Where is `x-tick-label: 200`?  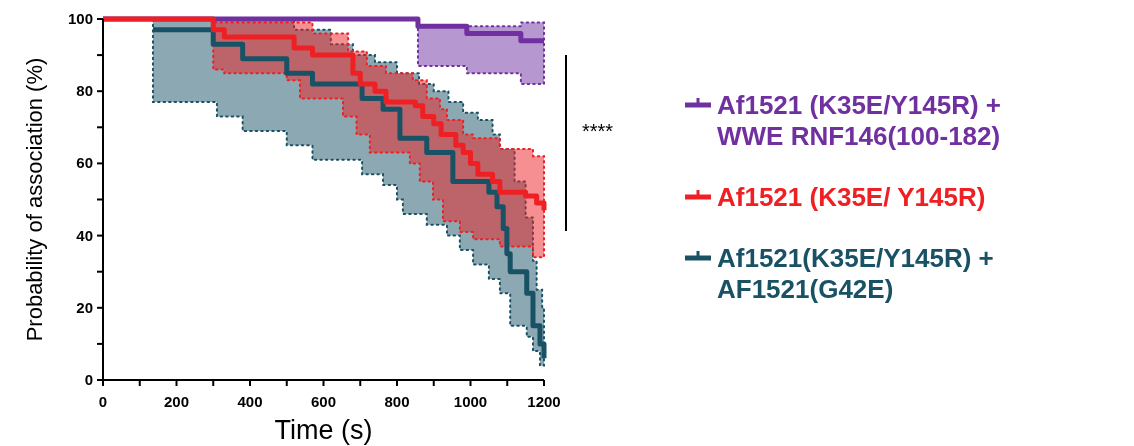
x-tick-label: 200 is located at coordinates (176, 401).